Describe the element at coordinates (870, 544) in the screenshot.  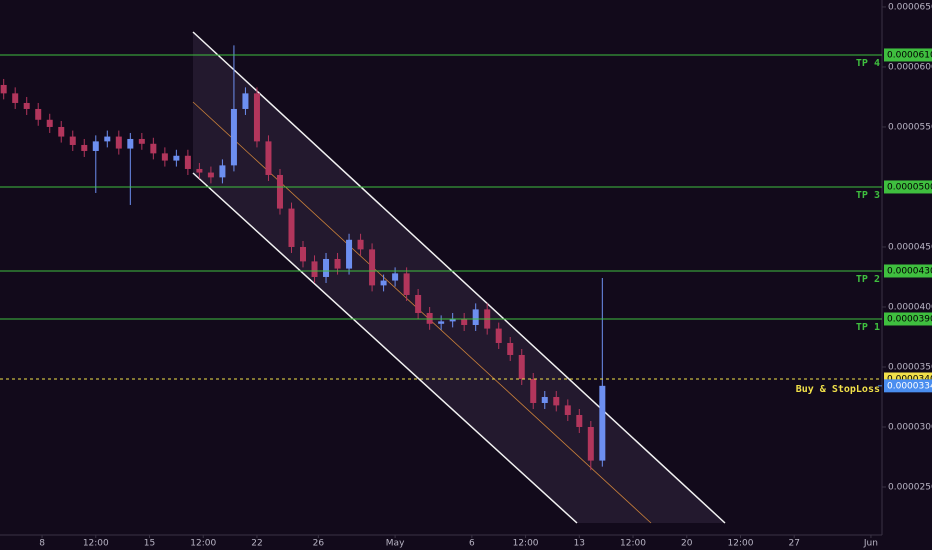
I see `x-tick-label: Jun` at that location.